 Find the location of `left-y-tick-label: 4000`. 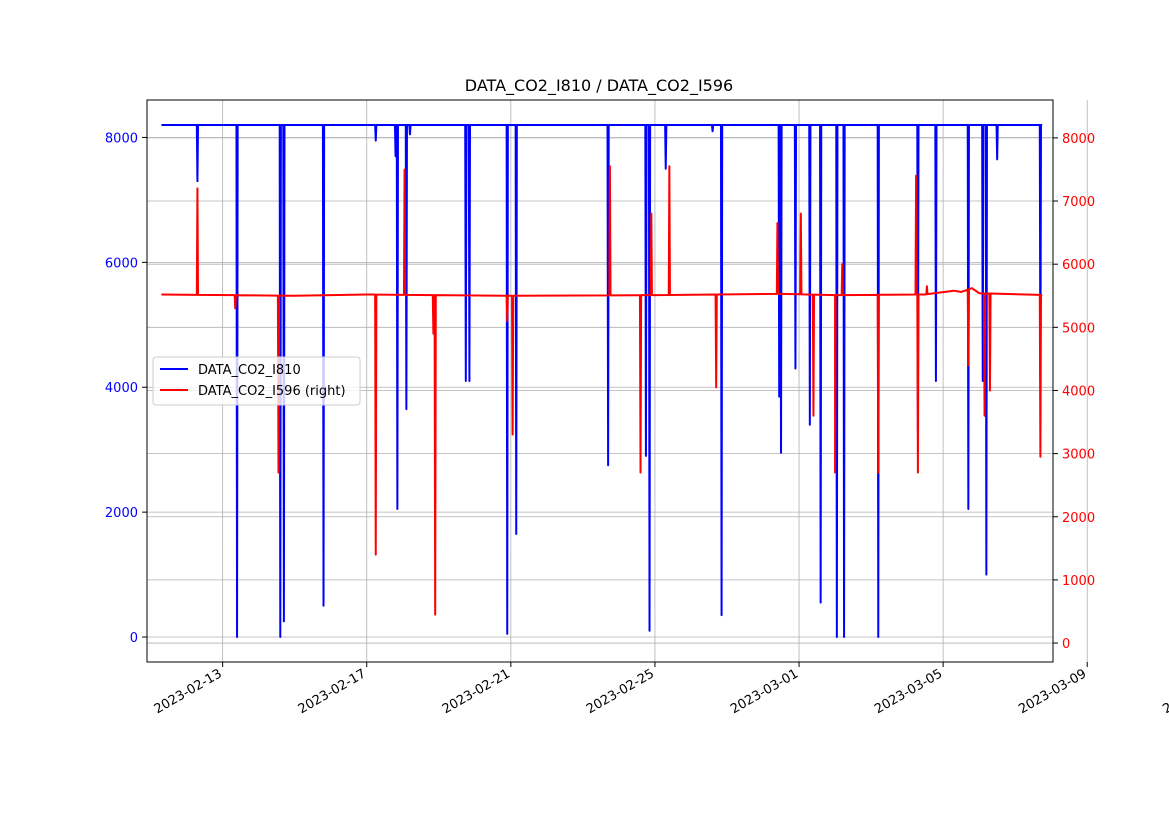

left-y-tick-label: 4000 is located at coordinates (121, 388).